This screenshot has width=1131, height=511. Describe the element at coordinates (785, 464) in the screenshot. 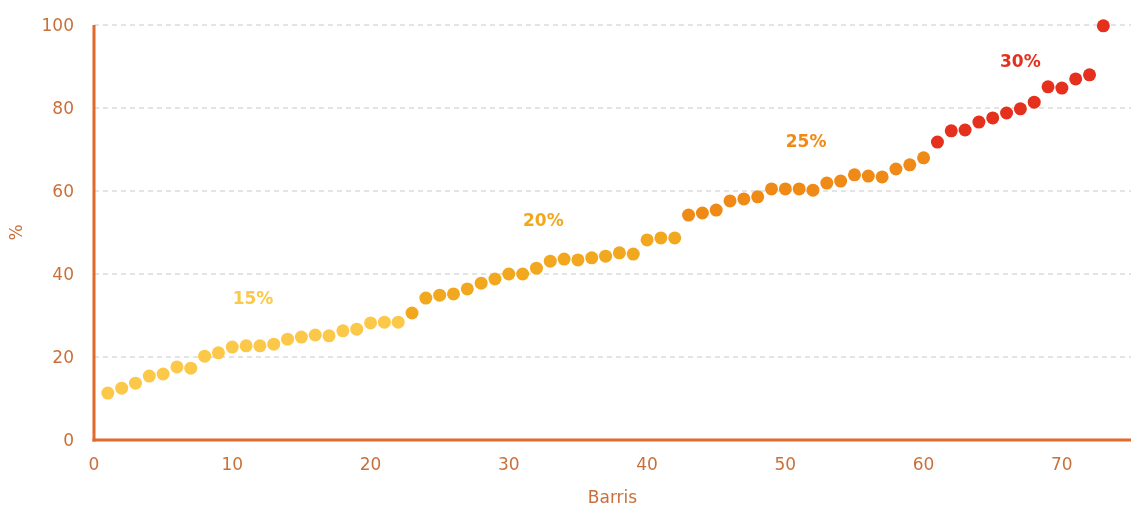

I see `x-tick-label: 50` at that location.